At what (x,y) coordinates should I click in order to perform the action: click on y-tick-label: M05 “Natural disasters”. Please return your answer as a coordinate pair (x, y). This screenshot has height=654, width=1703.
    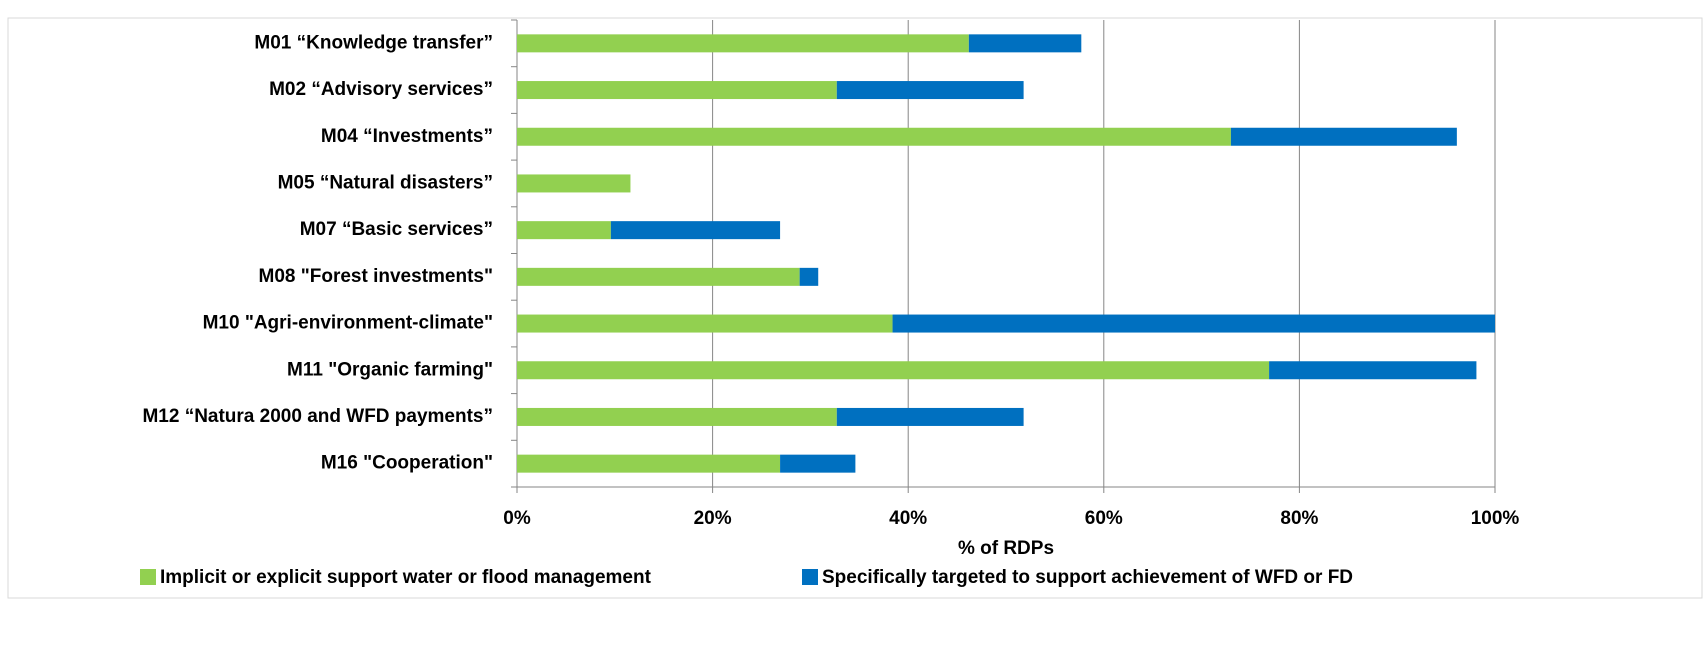
    Looking at the image, I should click on (385, 182).